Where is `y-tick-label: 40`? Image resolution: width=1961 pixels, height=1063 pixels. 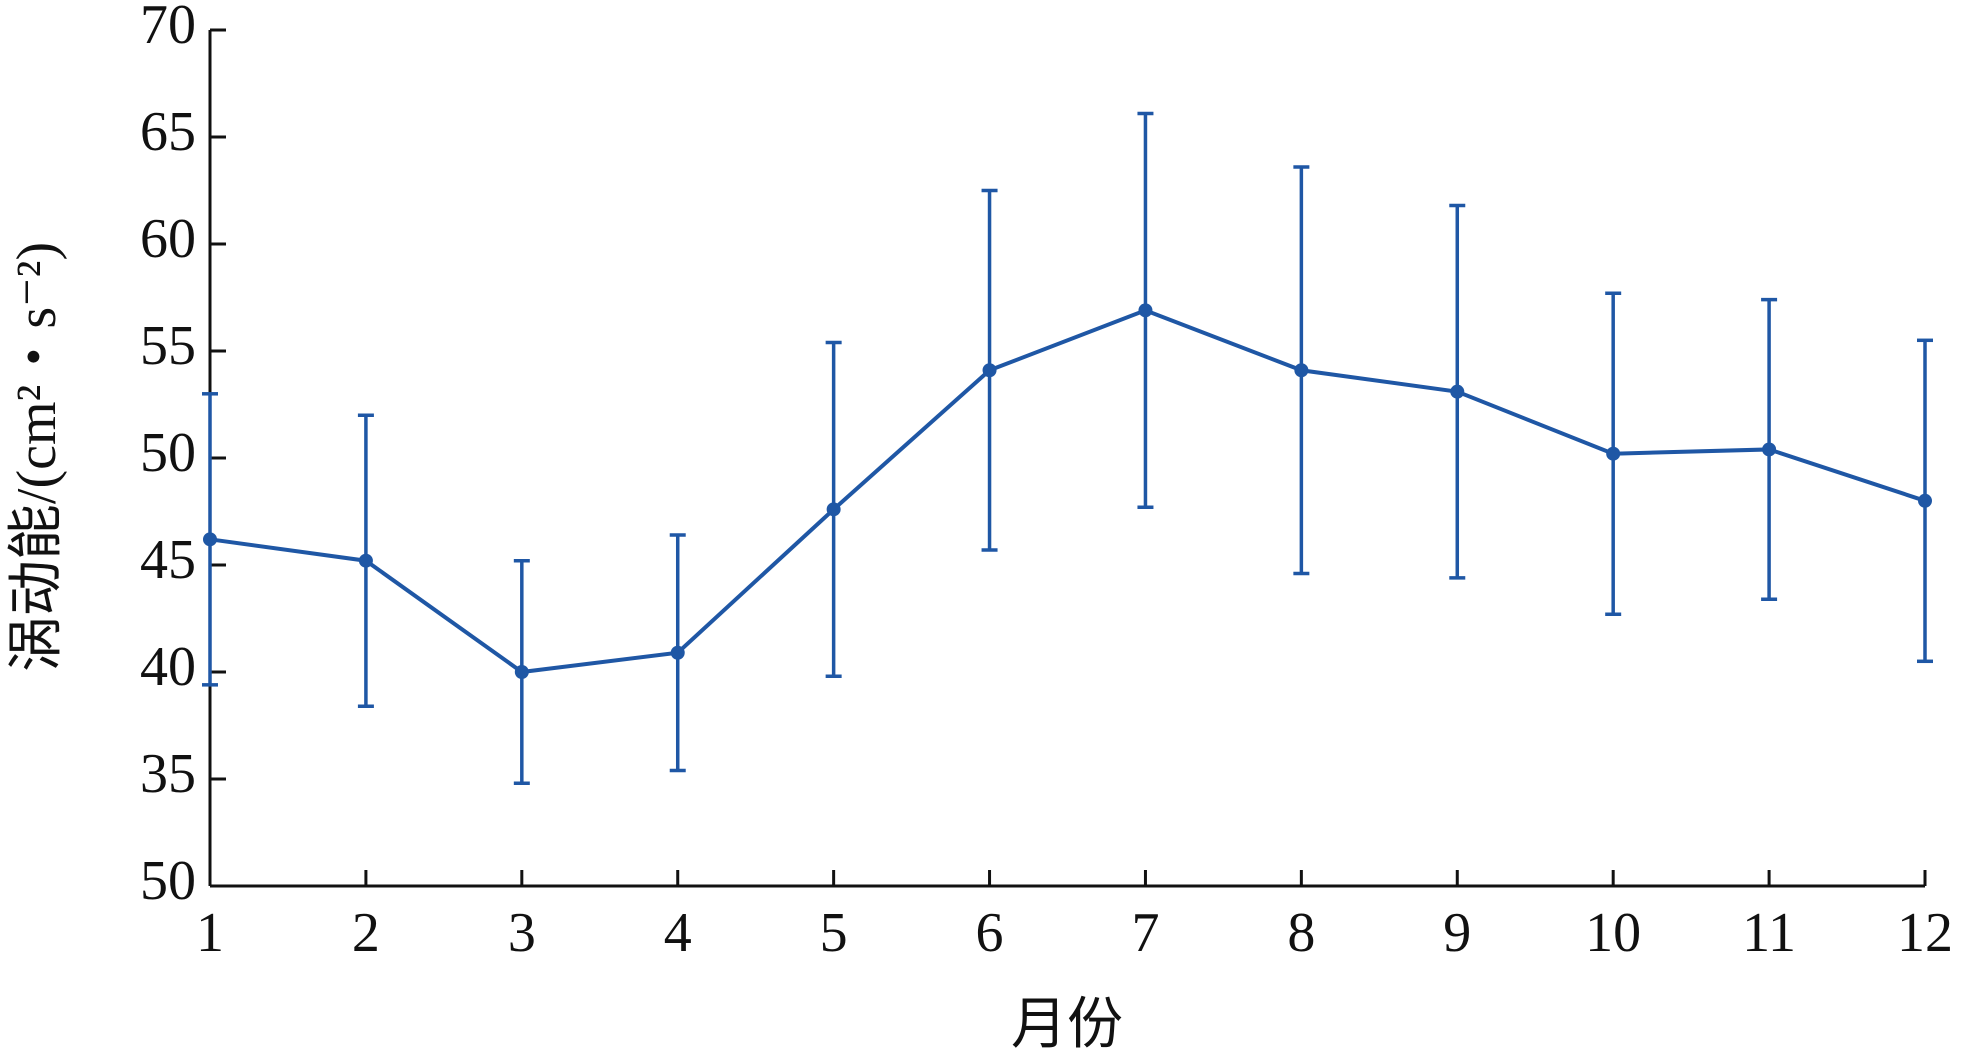 y-tick-label: 40 is located at coordinates (168, 667).